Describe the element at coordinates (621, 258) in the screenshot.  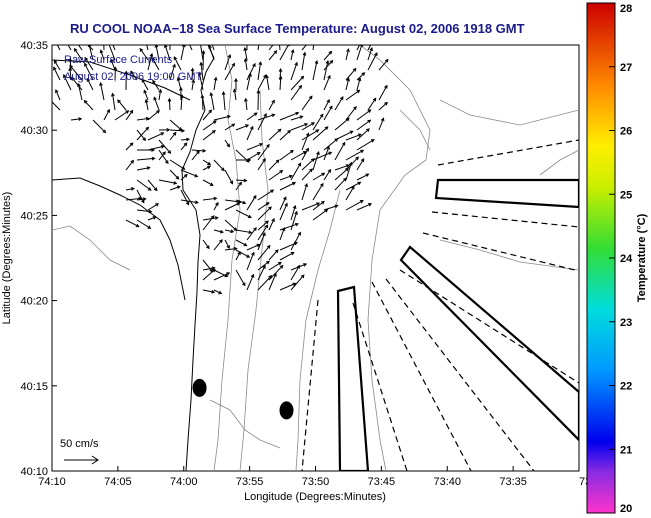
I see `colorbar-ticks: 20 21 22 23 24 25 26 27 28` at that location.